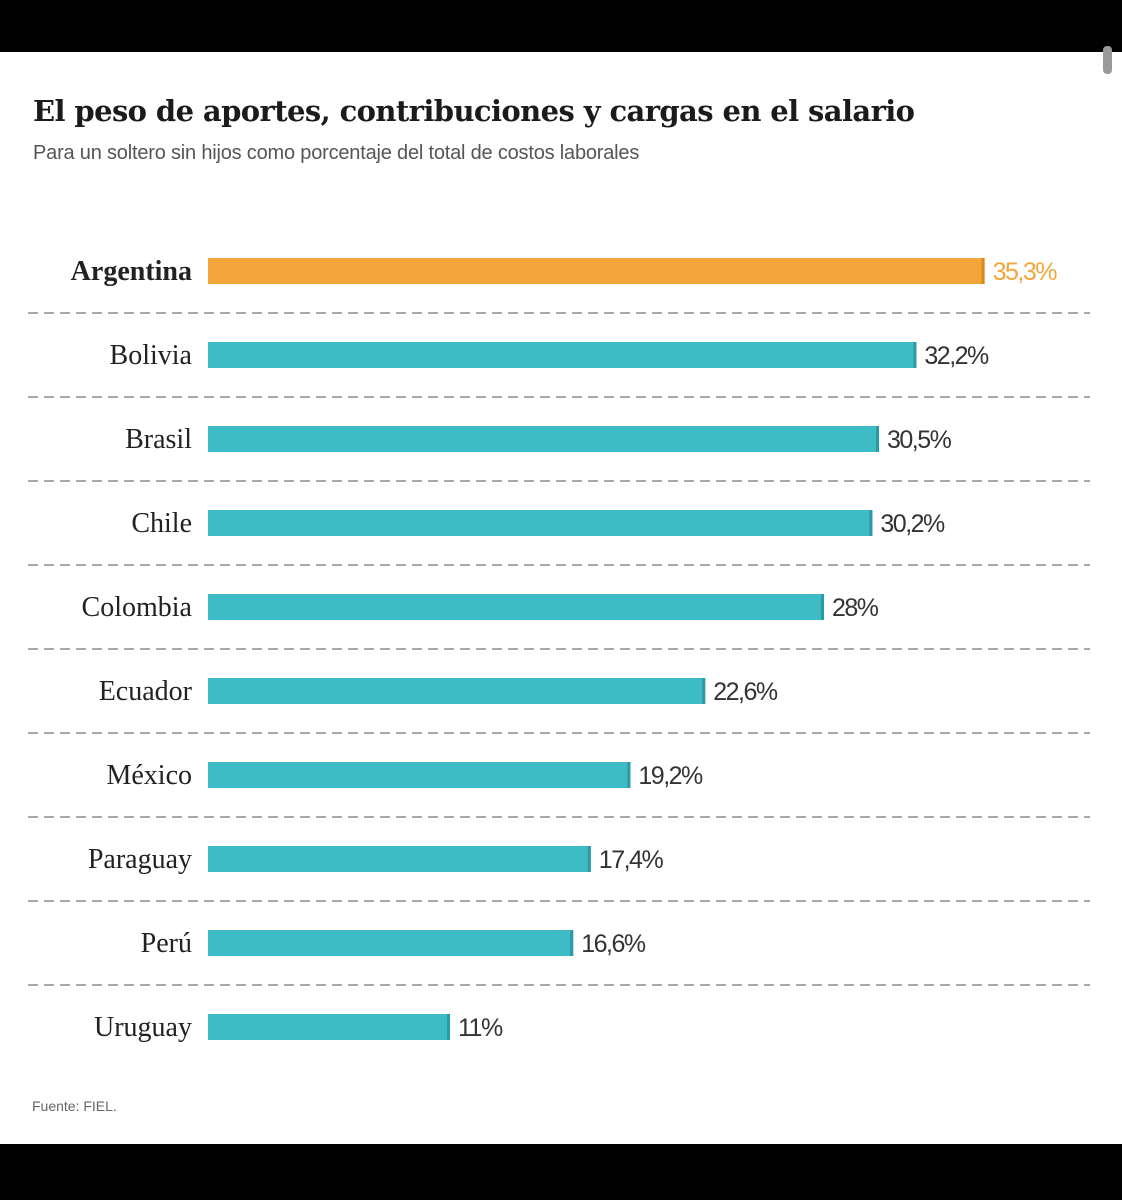 The height and width of the screenshot is (1200, 1122). What do you see at coordinates (399, 859) in the screenshot?
I see `bar-paraguay` at bounding box center [399, 859].